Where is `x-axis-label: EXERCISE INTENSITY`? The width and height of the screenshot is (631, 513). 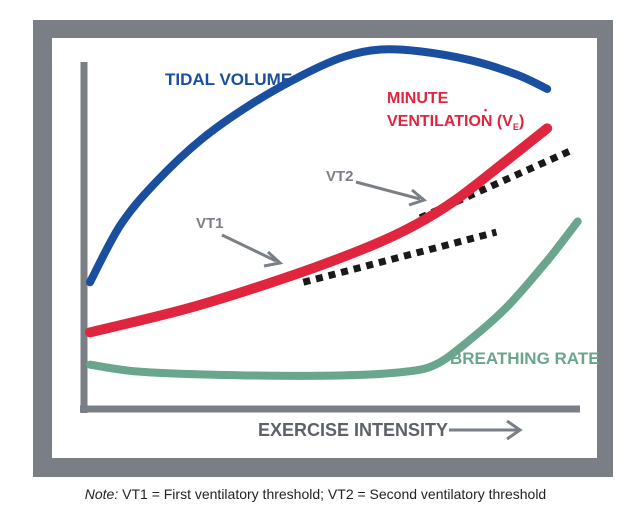
x-axis-label: EXERCISE INTENSITY is located at coordinates (353, 430).